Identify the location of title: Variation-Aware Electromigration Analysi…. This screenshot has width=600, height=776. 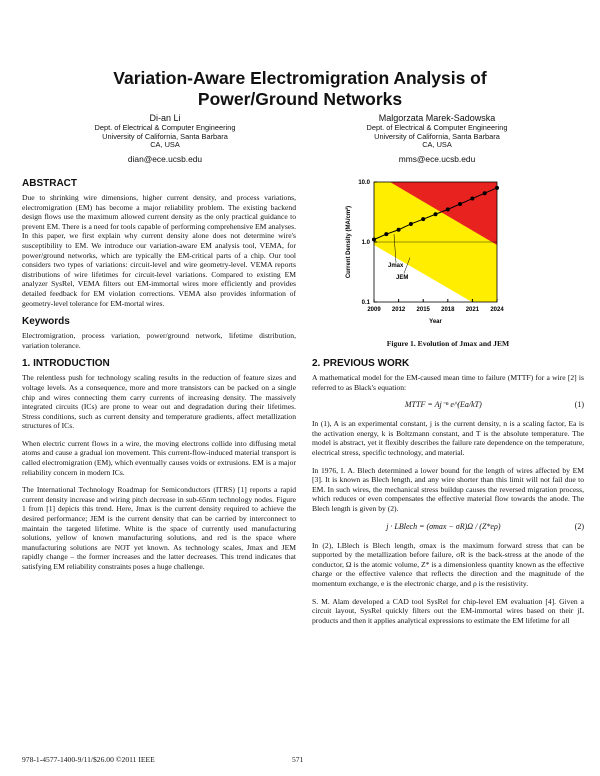
(300, 88).